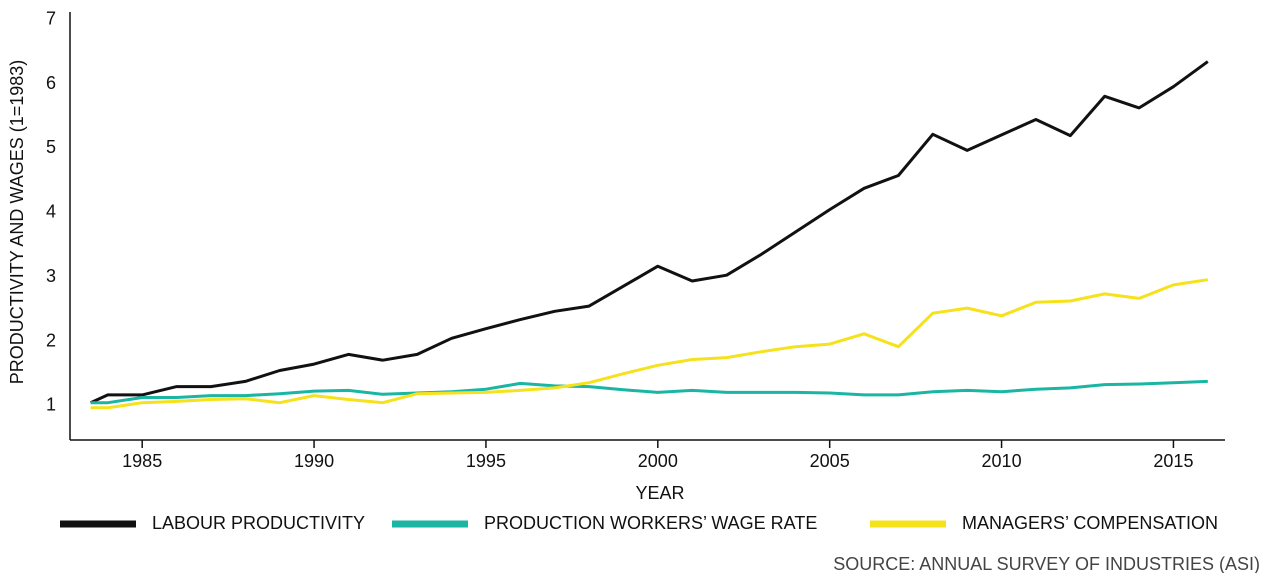 This screenshot has height=573, width=1265. Describe the element at coordinates (51, 18) in the screenshot. I see `y-tick-label: 7` at that location.